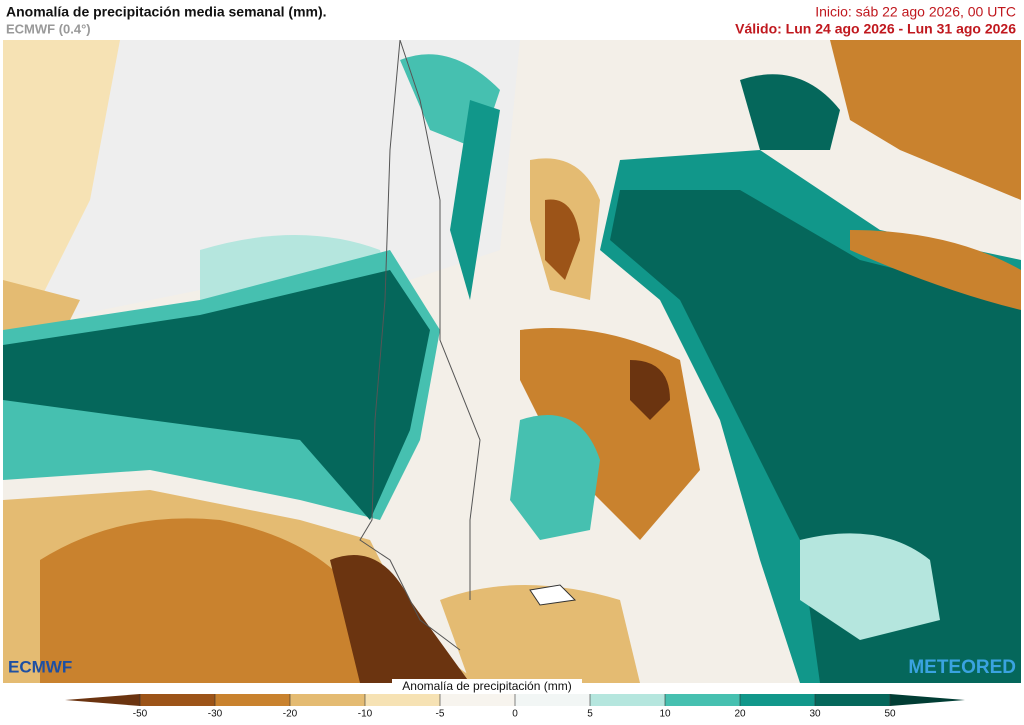  Describe the element at coordinates (290, 714) in the screenshot. I see `colorbar-tick-label: -20` at that location.